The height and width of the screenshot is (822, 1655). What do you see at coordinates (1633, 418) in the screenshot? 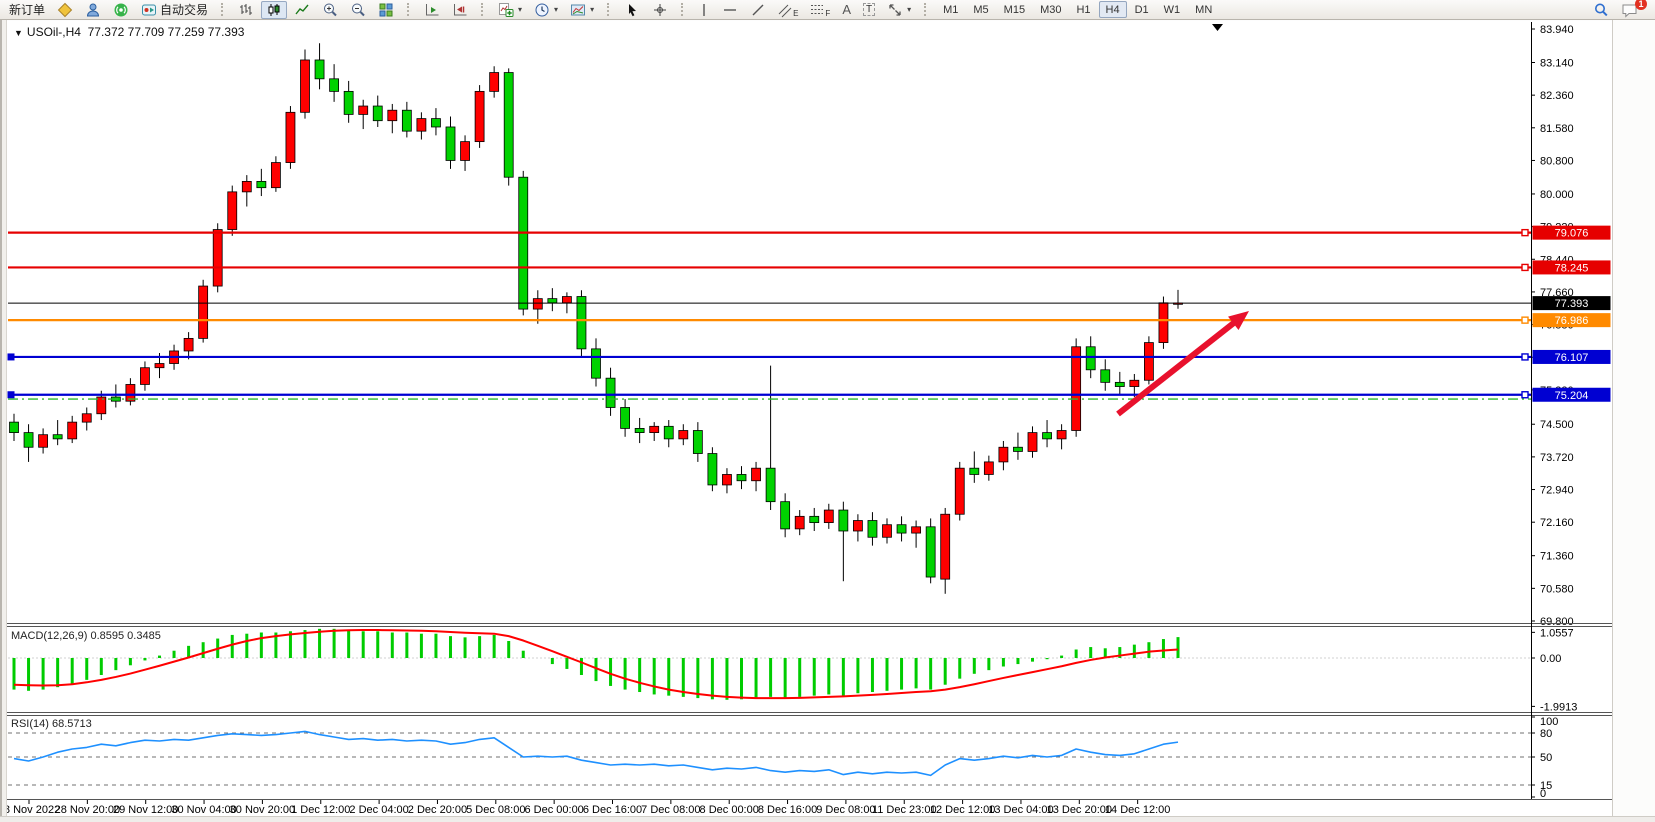
I see `window-right-border` at bounding box center [1633, 418].